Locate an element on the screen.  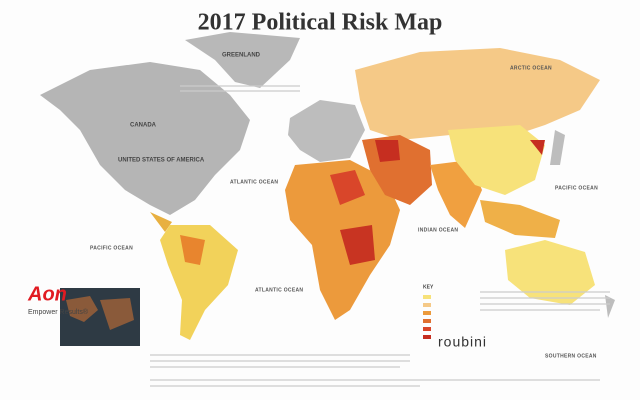
africa-high-risk-shape is located at coordinates (347, 187).